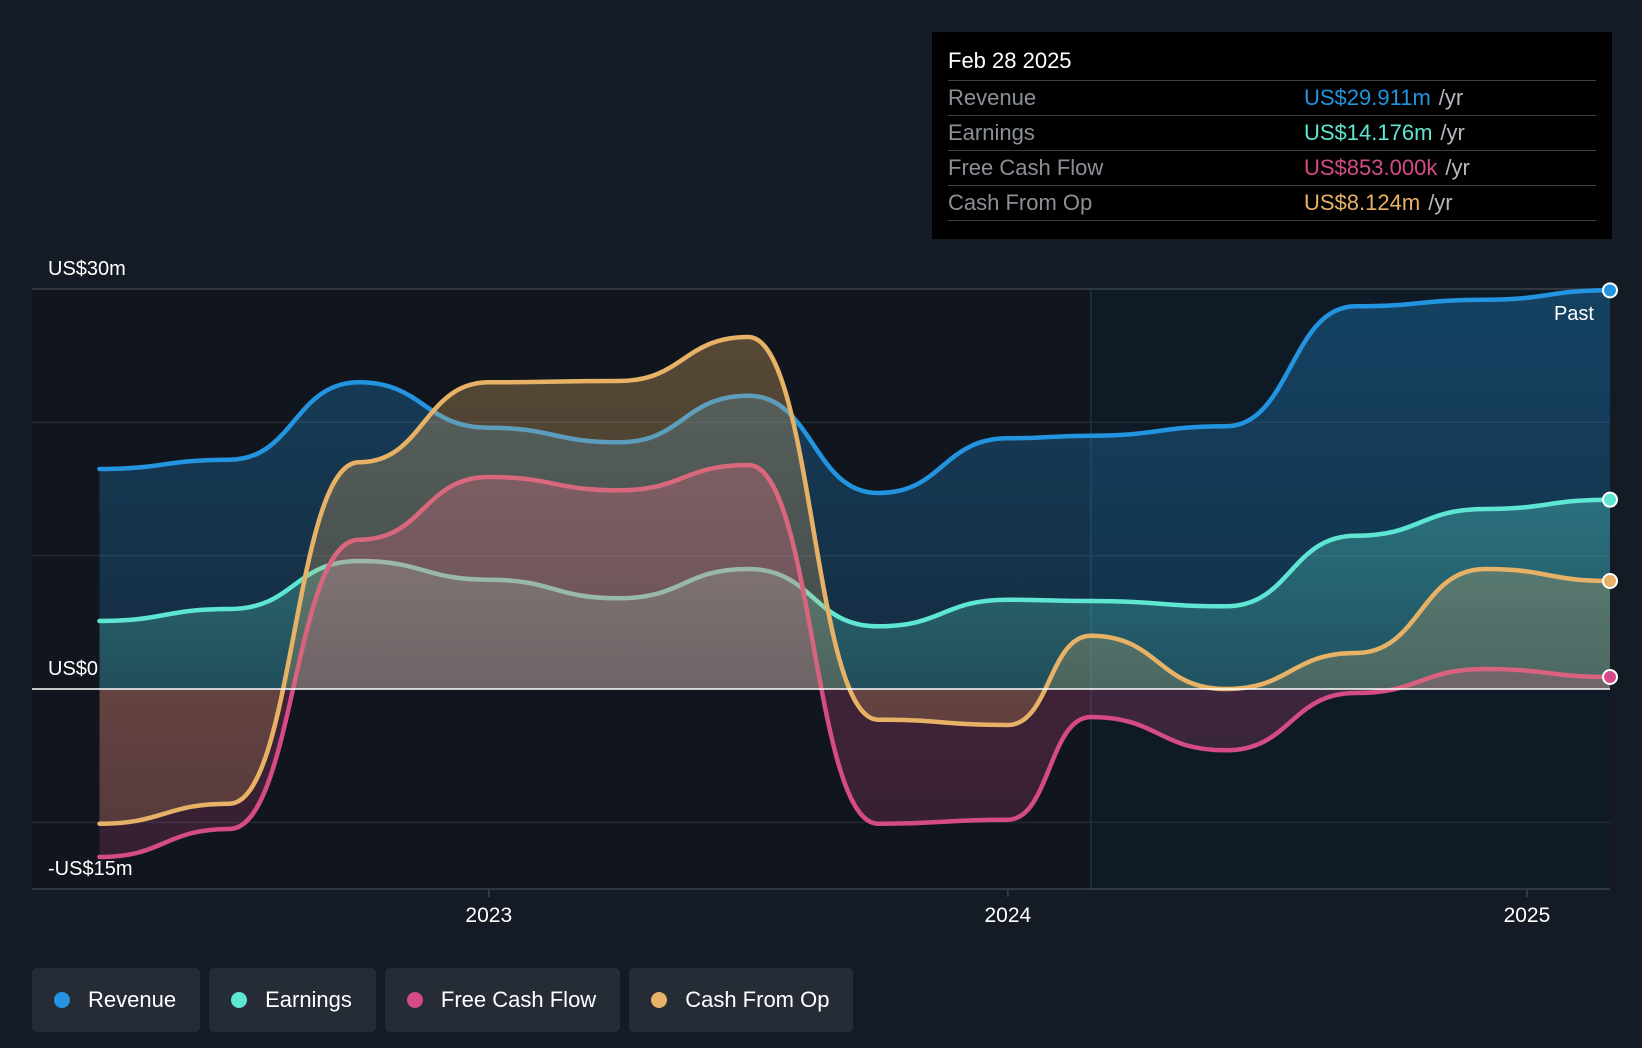 This screenshot has width=1642, height=1048. Describe the element at coordinates (992, 97) in the screenshot. I see `tooltip-label: Revenue` at that location.